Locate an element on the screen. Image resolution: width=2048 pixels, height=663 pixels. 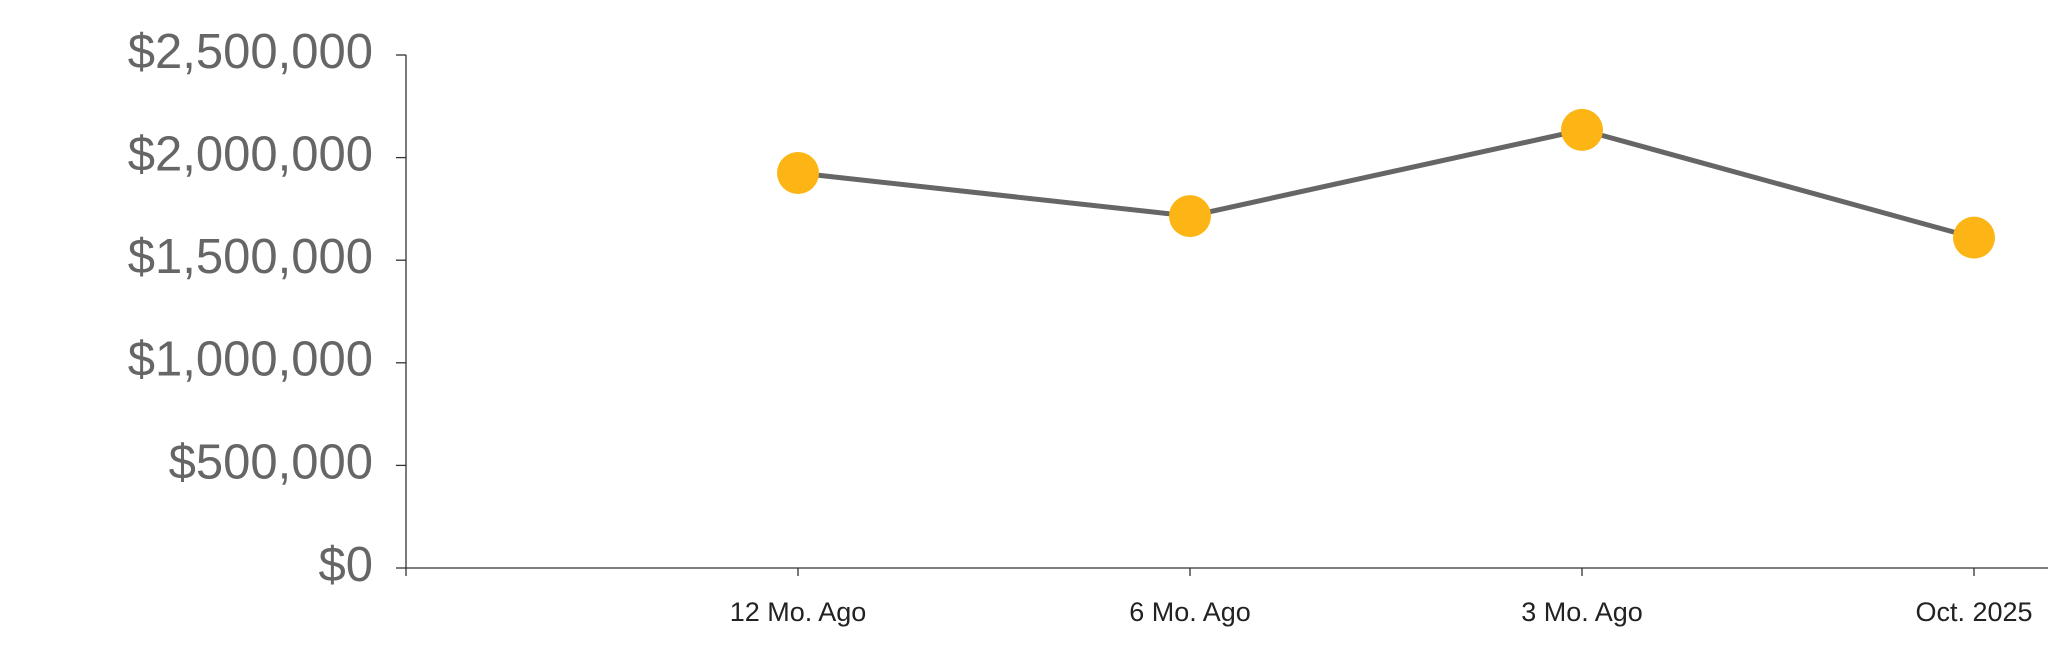
y-tick-label: $2,000,000 is located at coordinates (250, 155).